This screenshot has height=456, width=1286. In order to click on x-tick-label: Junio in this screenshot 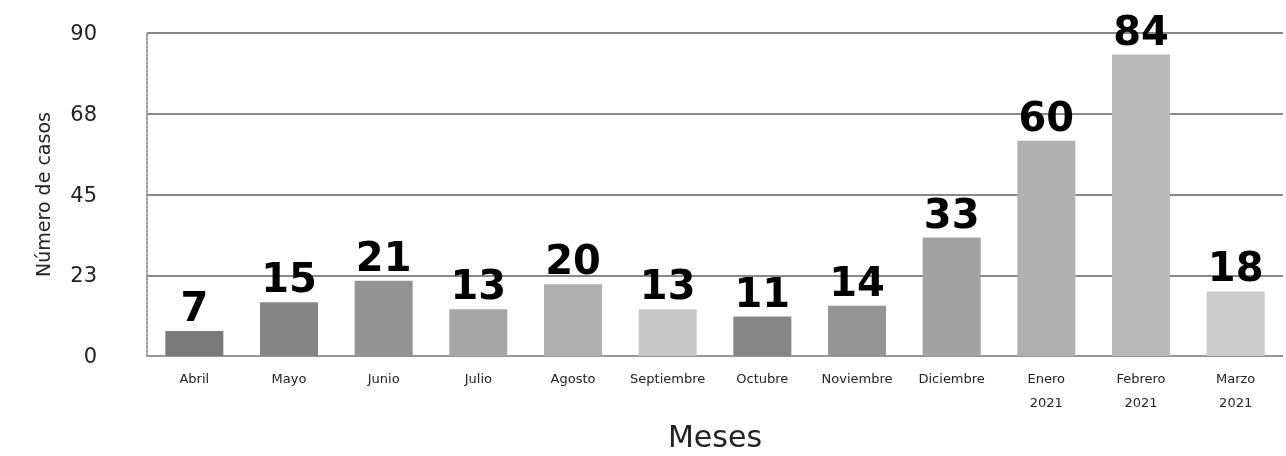, I will do `click(383, 378)`.